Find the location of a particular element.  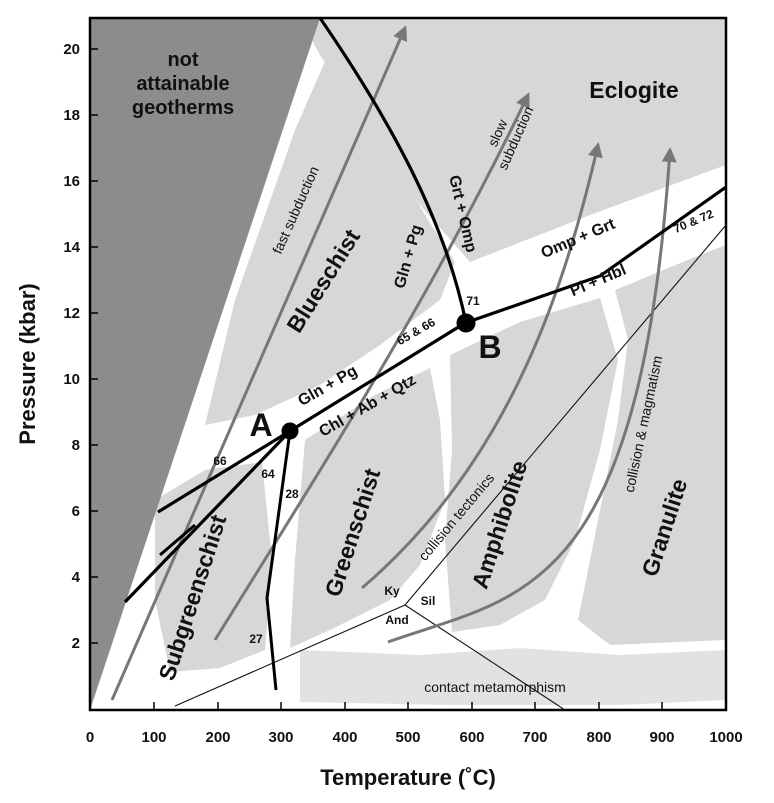

y-tick-label: 2 is located at coordinates (76, 643).